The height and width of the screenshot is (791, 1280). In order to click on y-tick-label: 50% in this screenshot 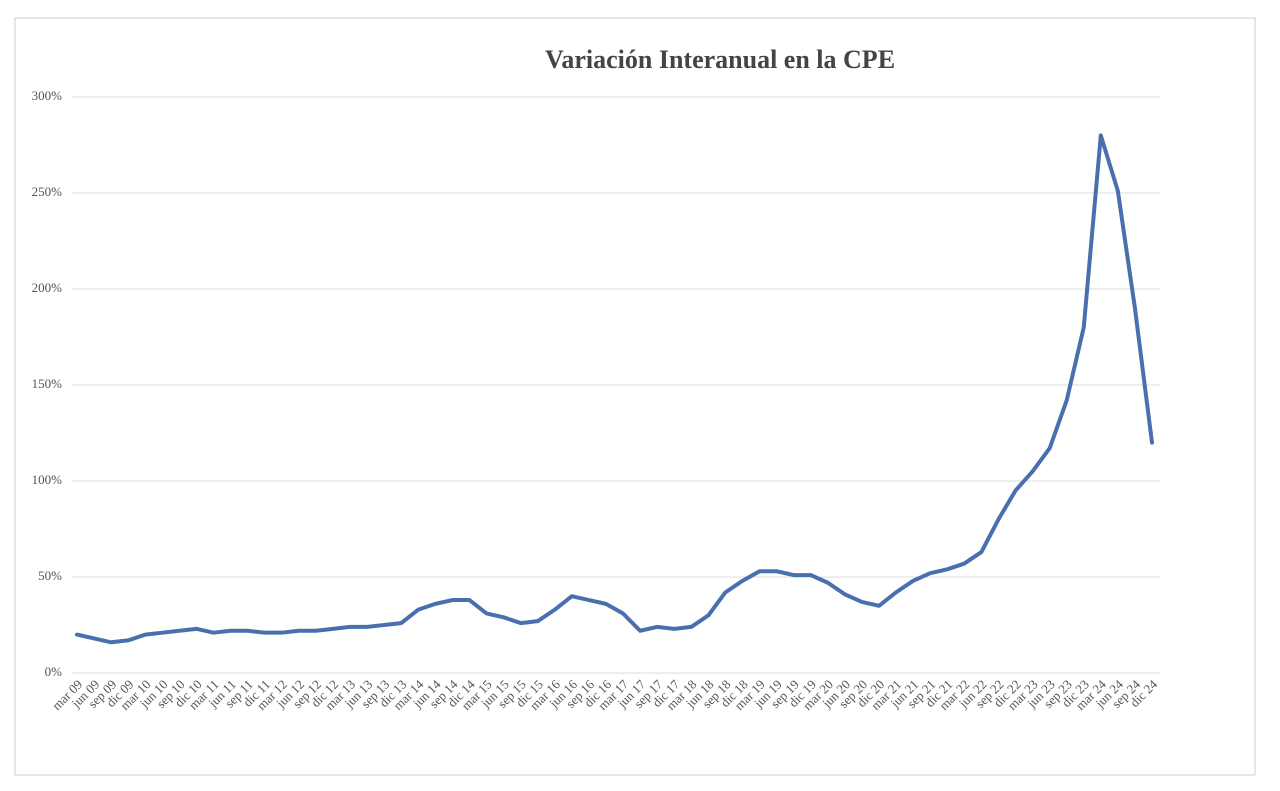, I will do `click(50, 575)`.